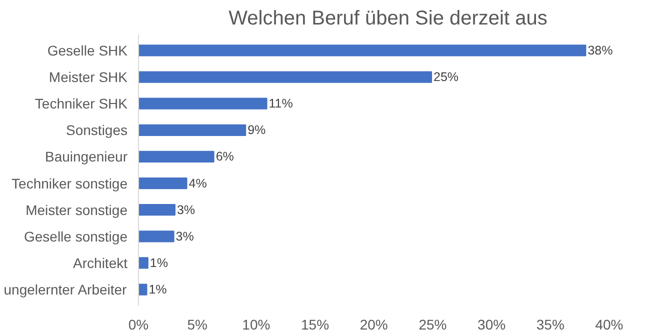  What do you see at coordinates (609, 324) in the screenshot?
I see `x-tick-label: 40%` at bounding box center [609, 324].